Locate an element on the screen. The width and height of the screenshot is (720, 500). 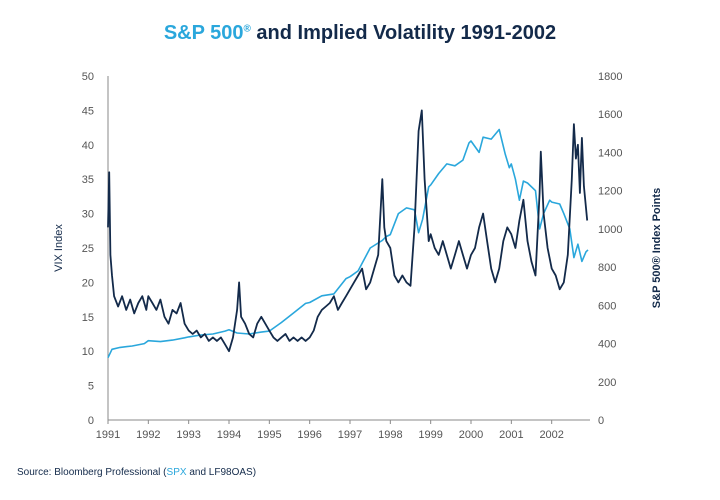
y-right-tick-label: 1200 is located at coordinates (610, 192).